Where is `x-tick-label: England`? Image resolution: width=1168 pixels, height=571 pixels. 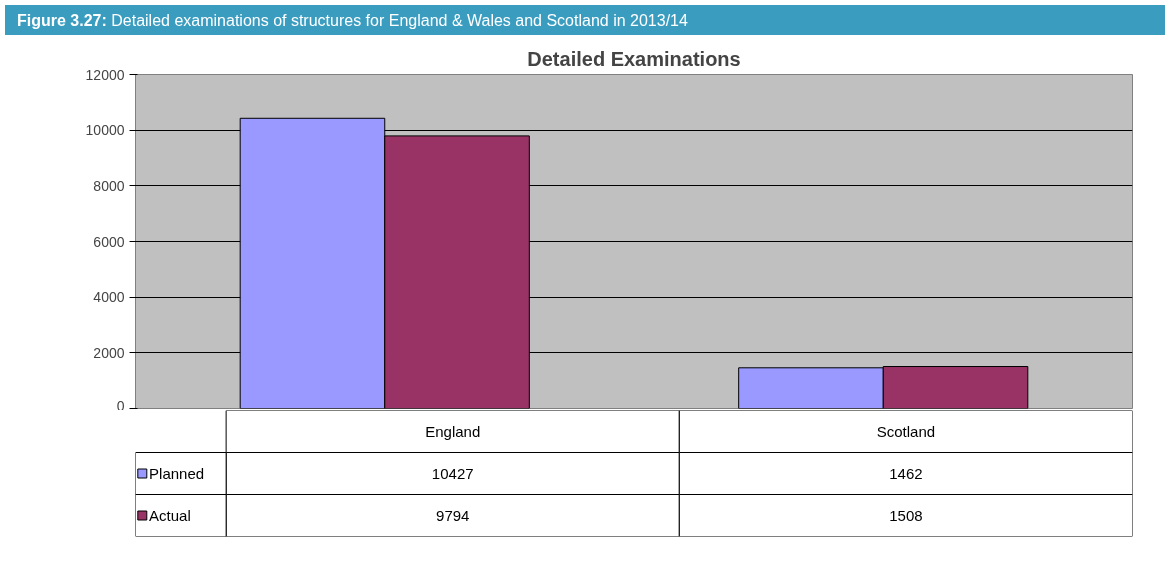
x-tick-label: England is located at coordinates (453, 431).